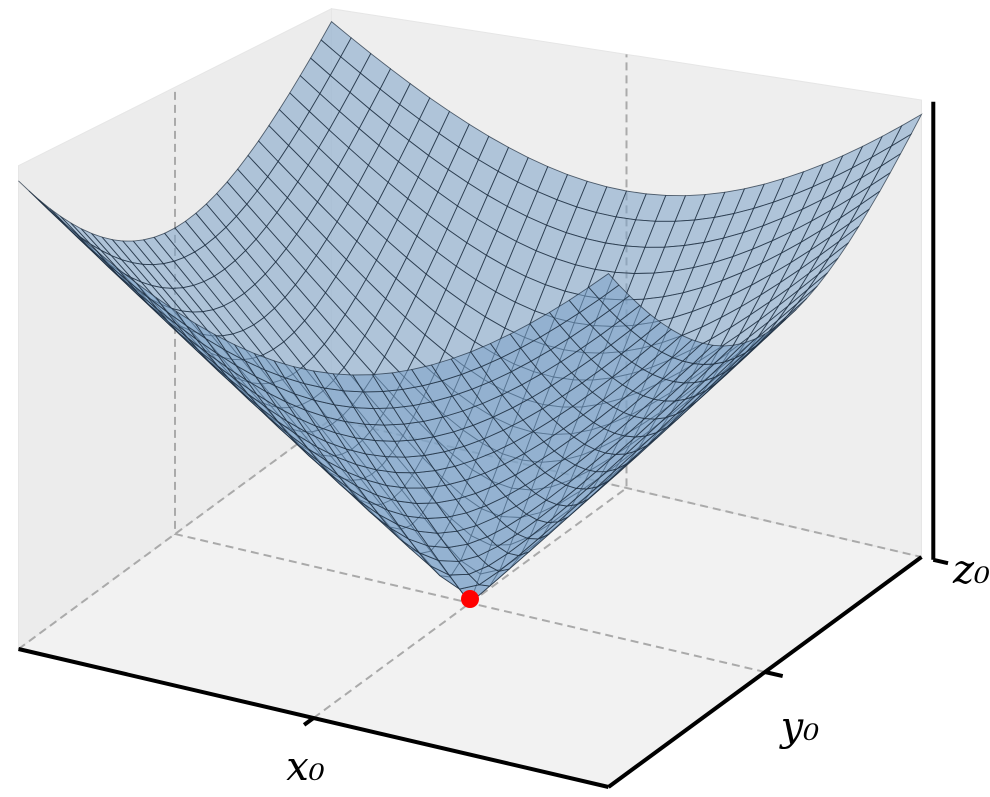 Image resolution: width=990 pixels, height=797 pixels. Describe the element at coordinates (604, 286) in the screenshot. I see `surface-patch` at that location.